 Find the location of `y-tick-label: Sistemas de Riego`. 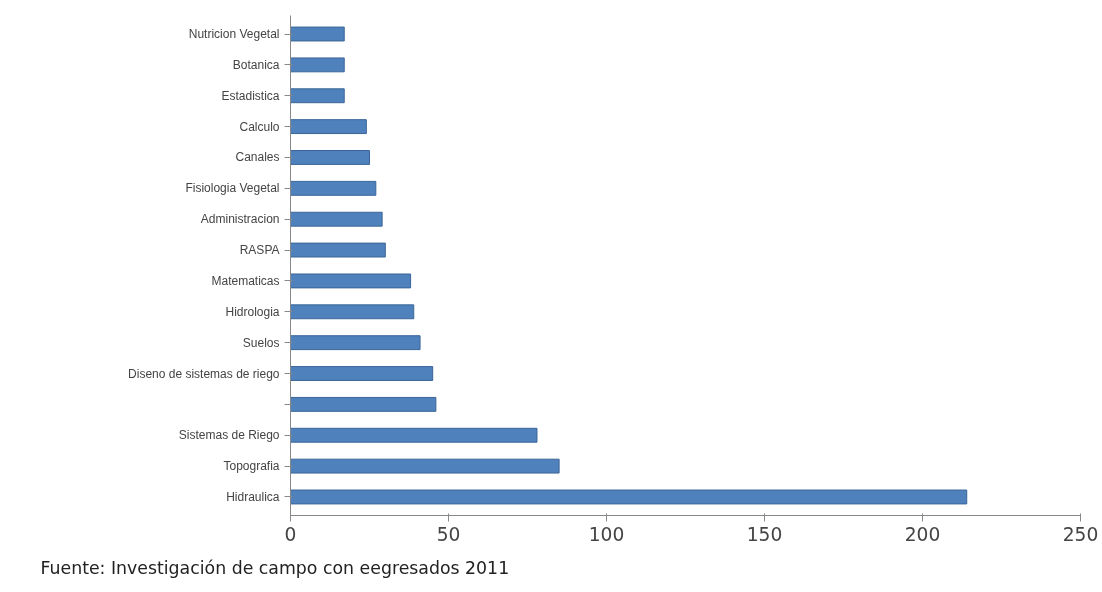

y-tick-label: Sistemas de Riego is located at coordinates (229, 435).